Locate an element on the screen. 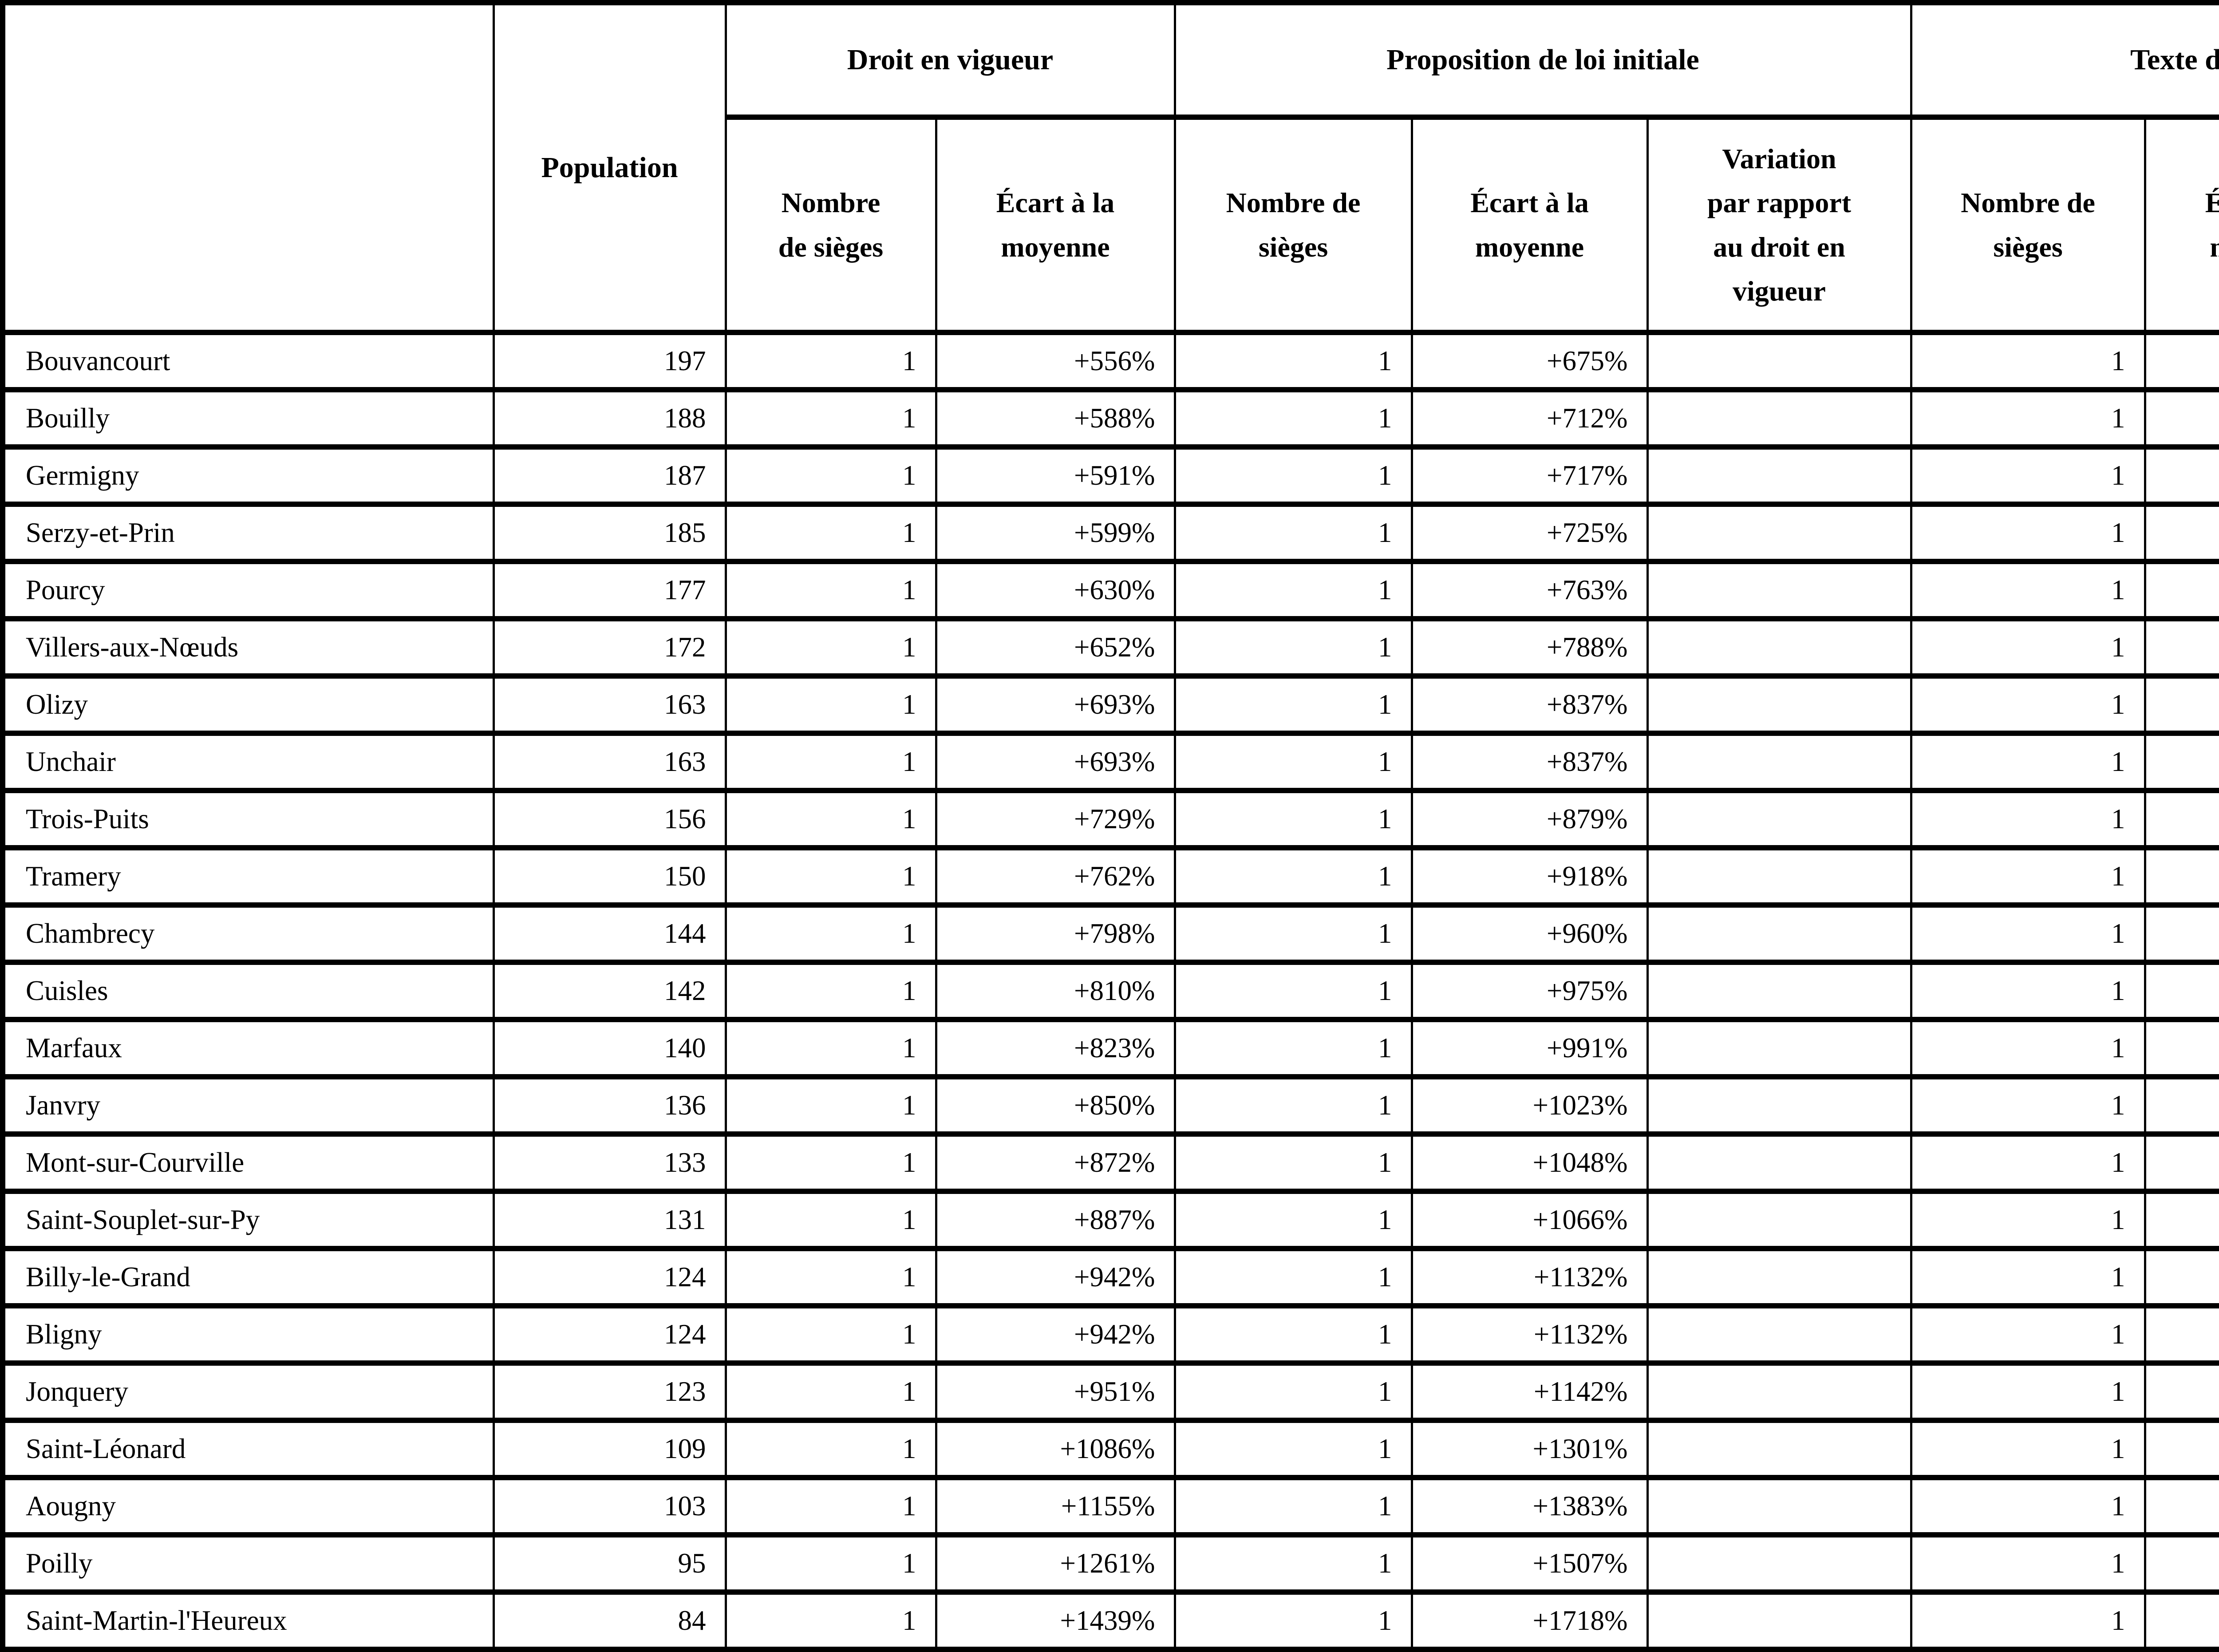  population-cell: 172 is located at coordinates (609, 647).